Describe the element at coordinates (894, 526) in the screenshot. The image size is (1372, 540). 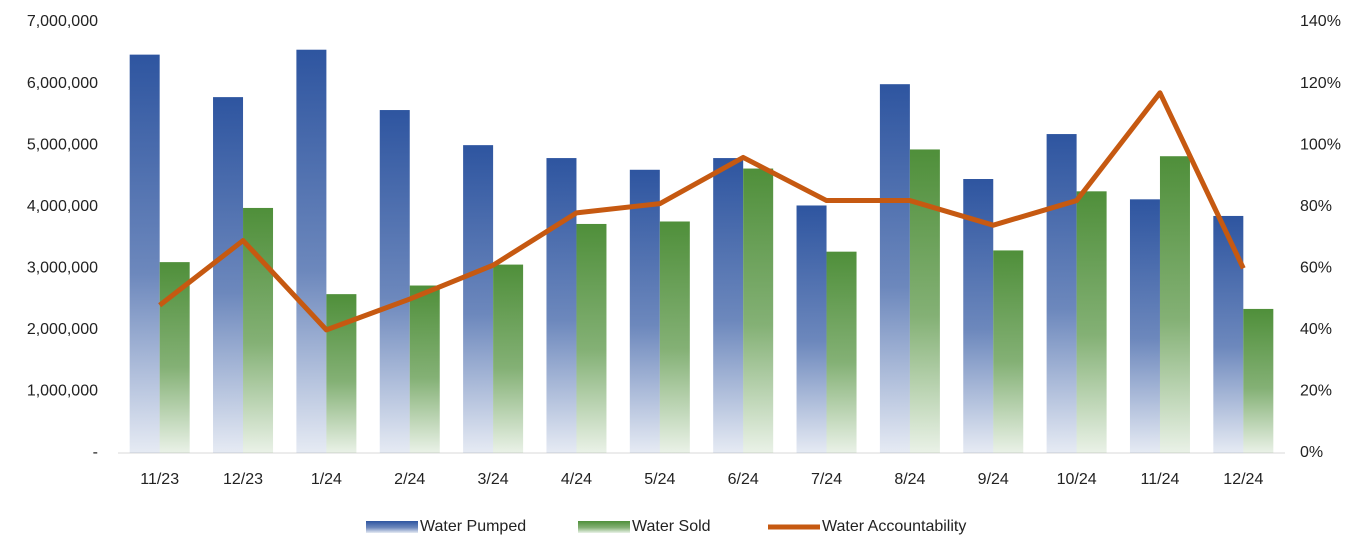
I see `legend-label: Water Accountability` at that location.